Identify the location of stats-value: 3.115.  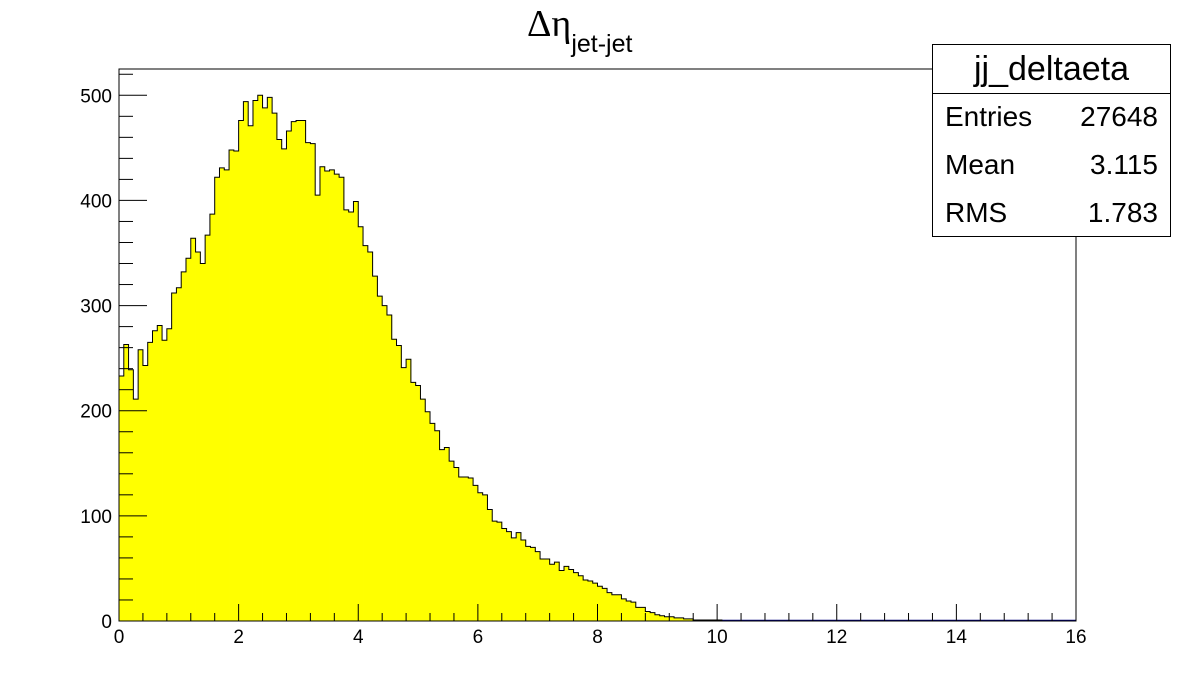
(1124, 164).